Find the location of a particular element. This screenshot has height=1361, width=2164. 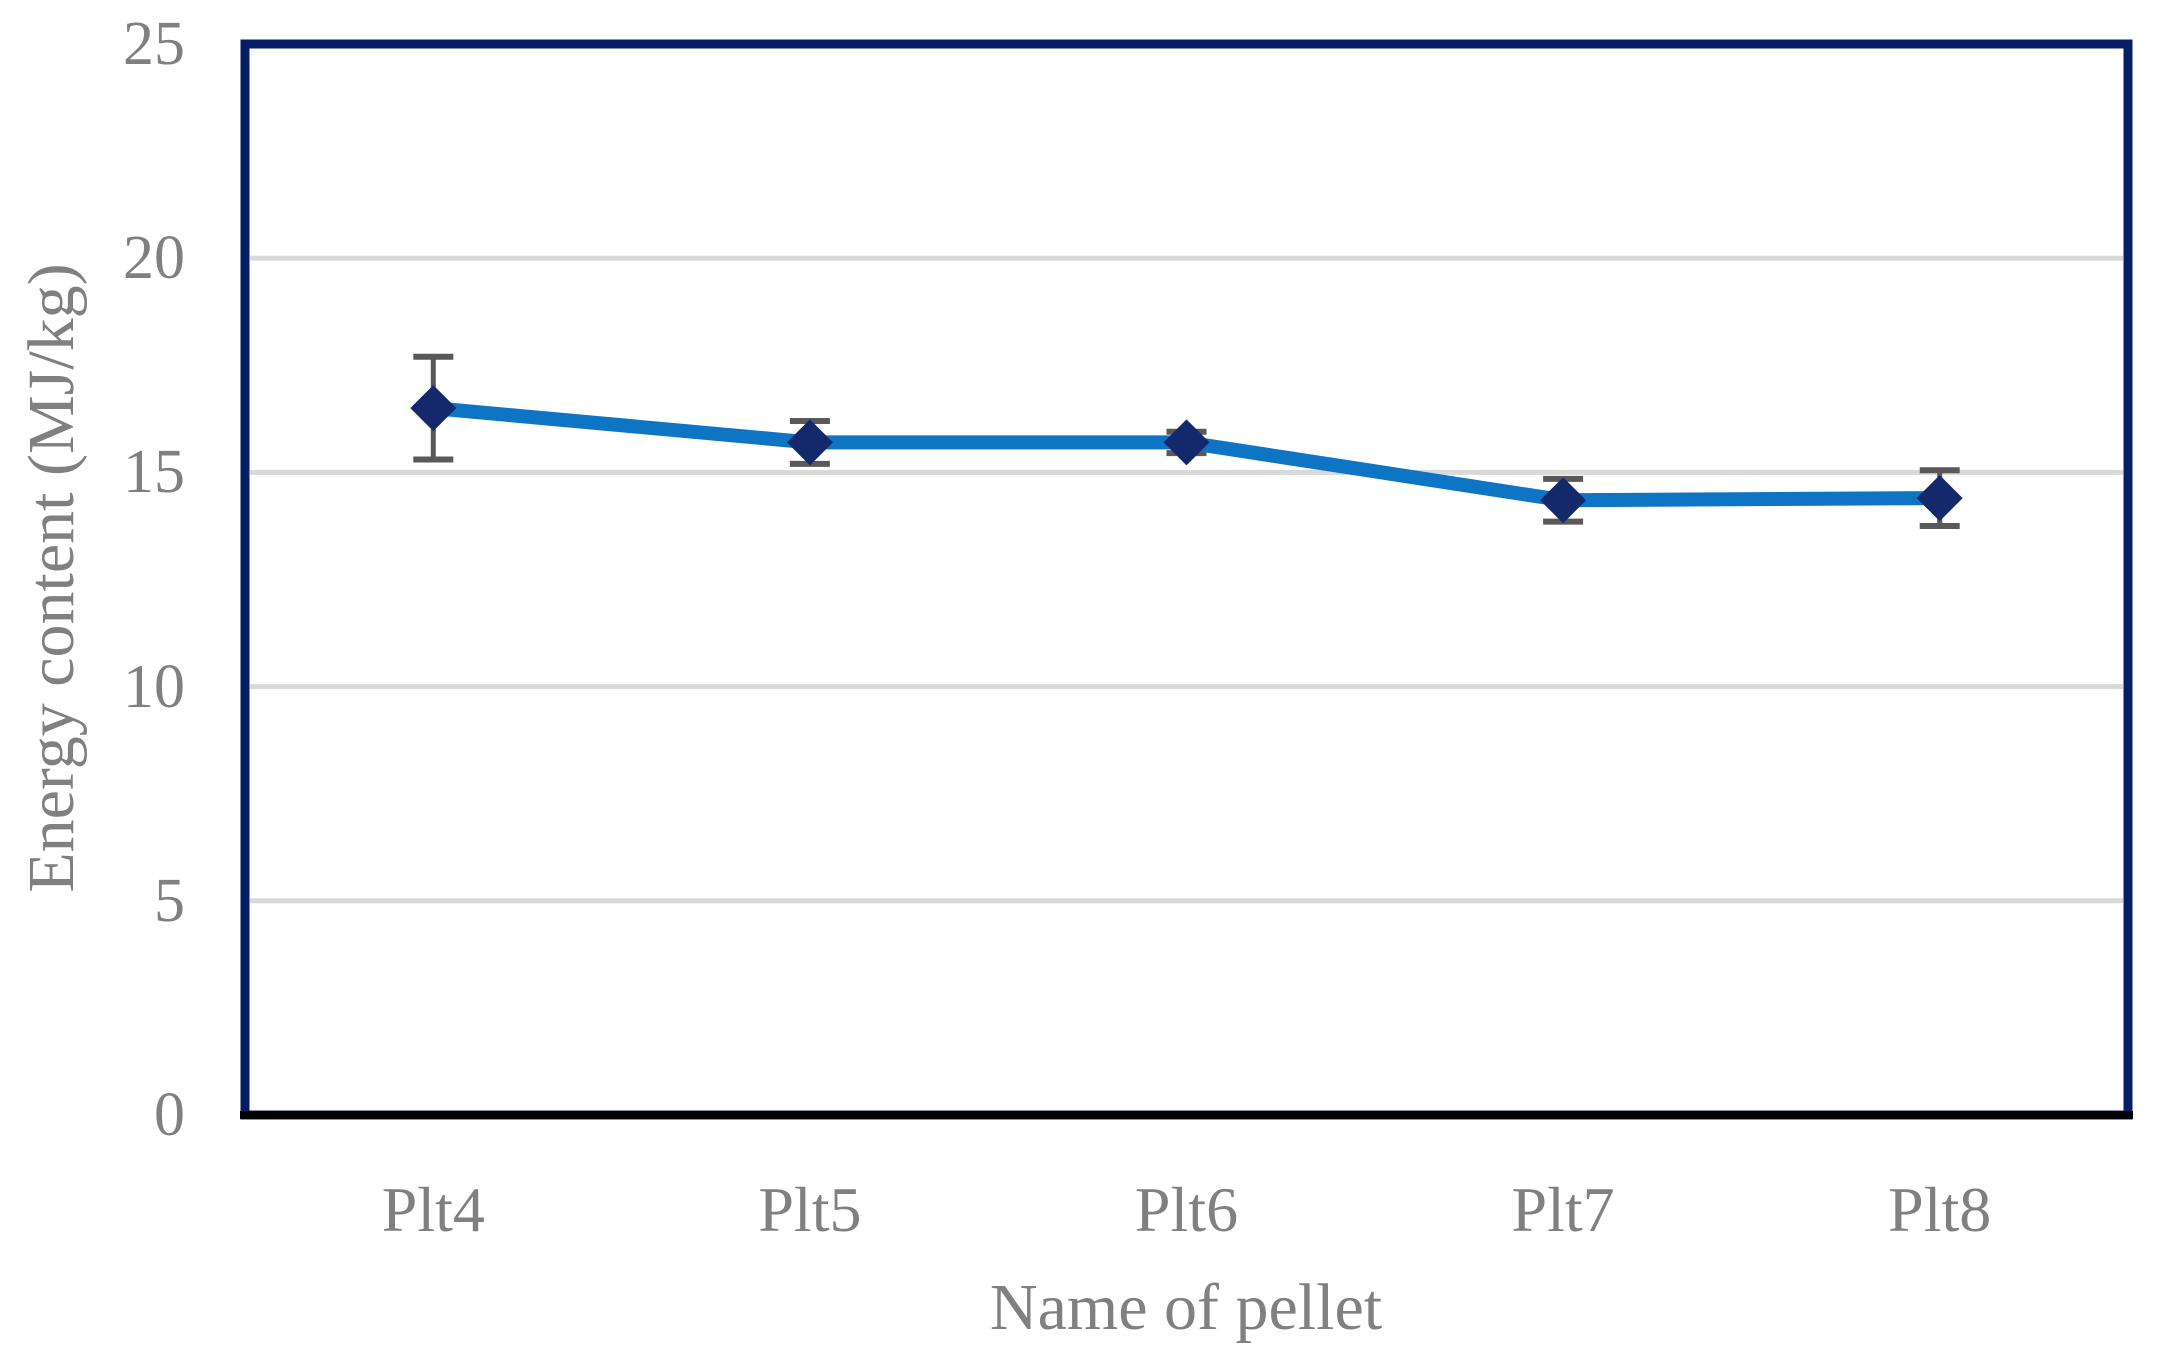

y-tick-label: 20 is located at coordinates (154, 258).